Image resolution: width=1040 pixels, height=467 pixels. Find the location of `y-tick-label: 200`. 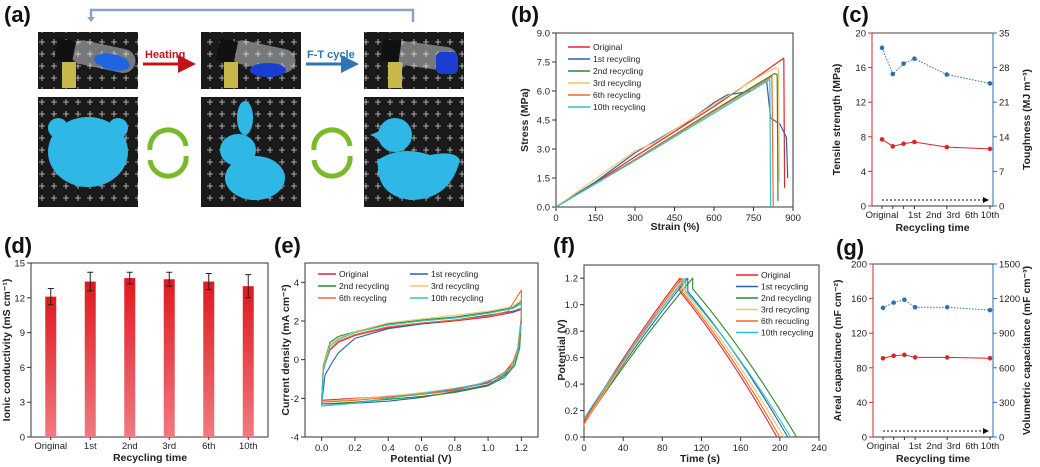

y-tick-label: 200 is located at coordinates (859, 265).